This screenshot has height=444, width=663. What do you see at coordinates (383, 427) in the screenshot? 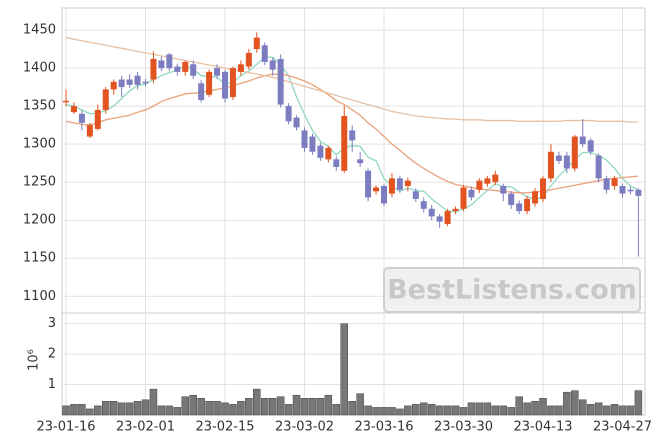
I see `x-tick-label: 23-03-16` at bounding box center [383, 427].